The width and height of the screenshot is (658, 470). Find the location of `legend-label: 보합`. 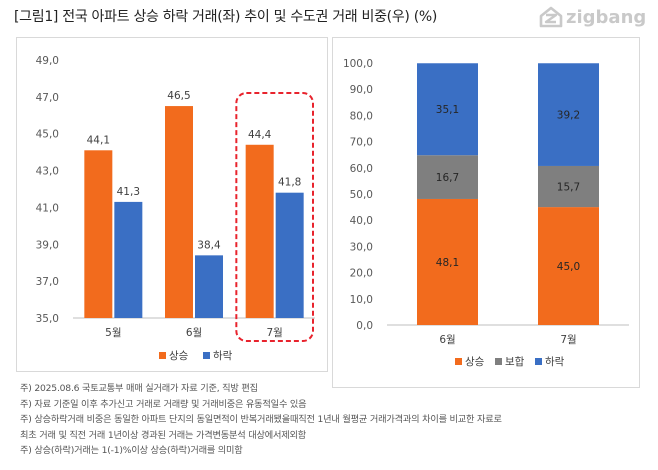

legend-label: 보합 is located at coordinates (515, 362).